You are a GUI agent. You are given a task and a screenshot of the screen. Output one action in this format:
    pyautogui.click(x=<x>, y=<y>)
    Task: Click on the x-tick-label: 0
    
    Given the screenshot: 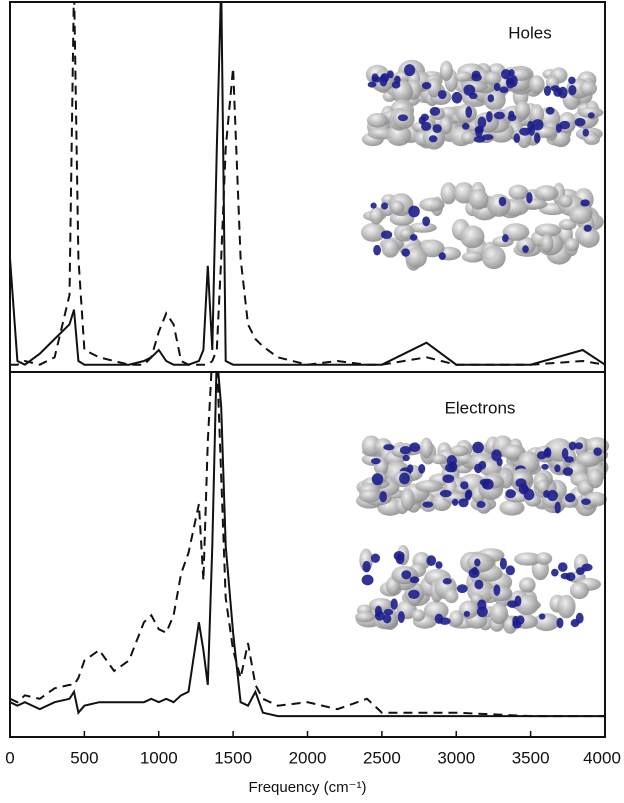 What is the action you would take?
    pyautogui.click(x=9, y=757)
    